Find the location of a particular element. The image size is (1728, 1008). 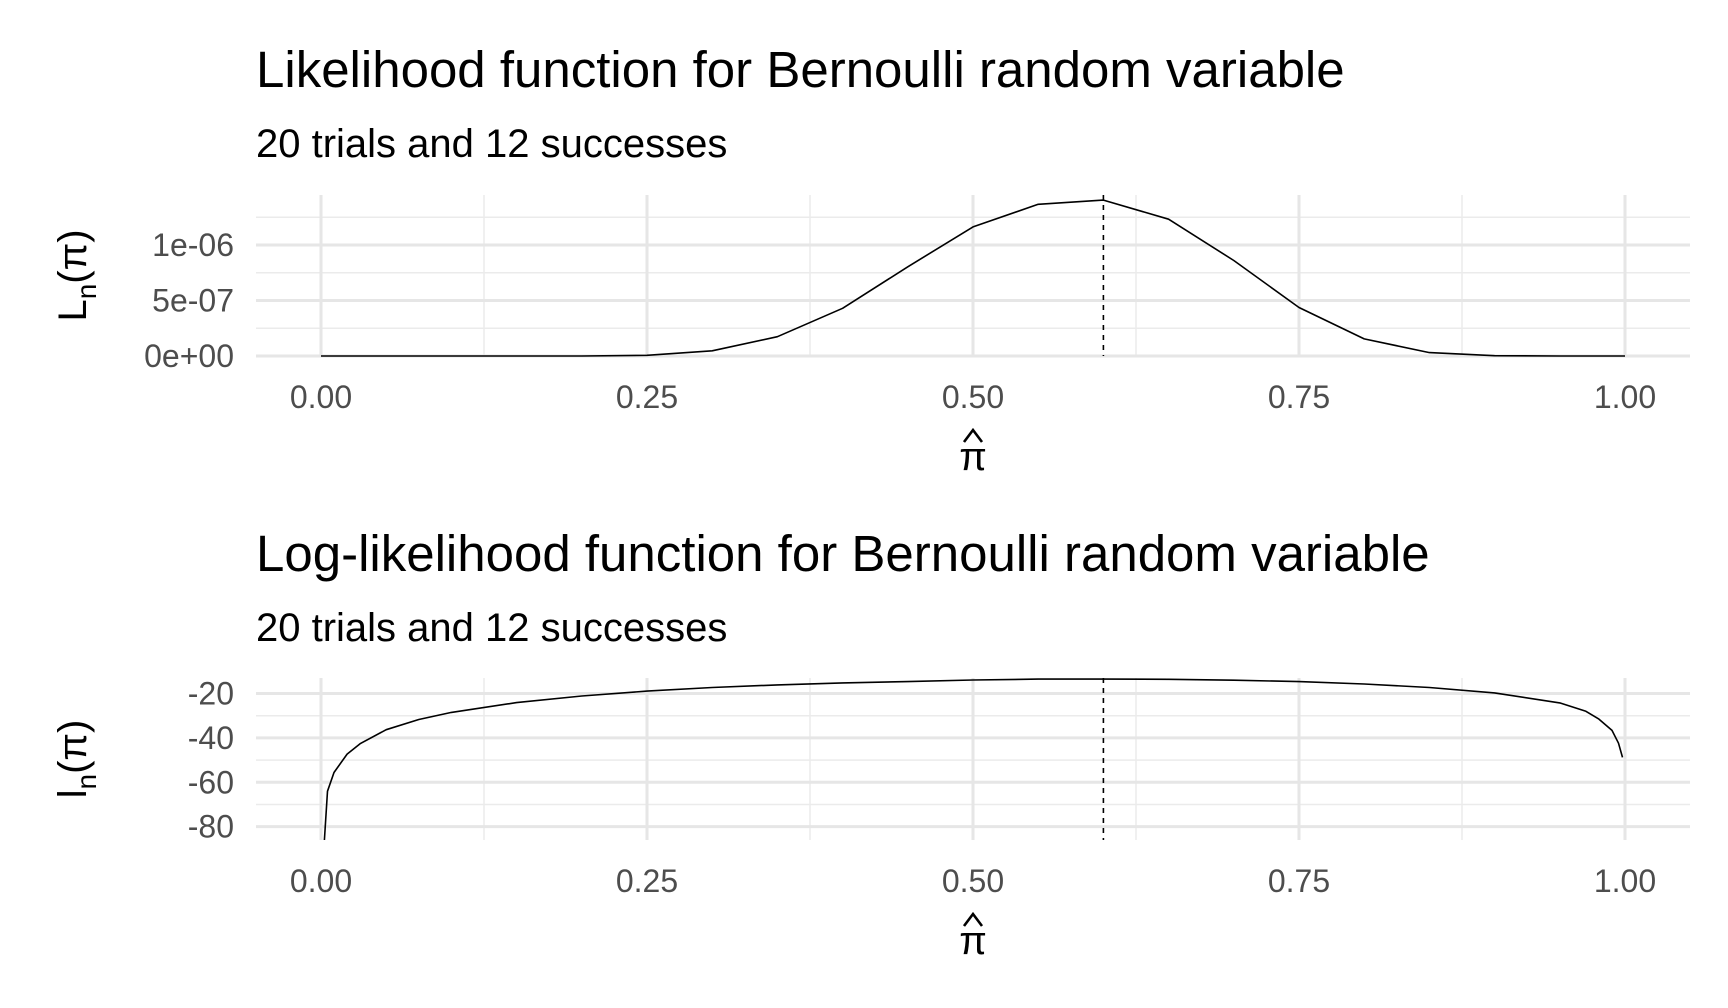

y-tick-label: 1e-06 is located at coordinates (193, 245).